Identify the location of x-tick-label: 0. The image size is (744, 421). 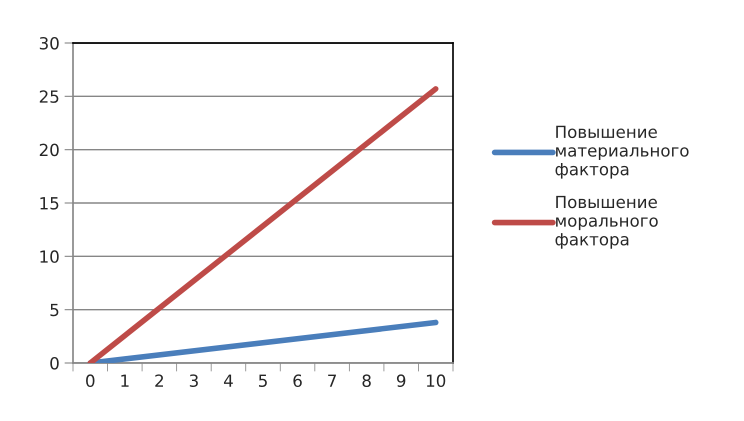
(90, 381).